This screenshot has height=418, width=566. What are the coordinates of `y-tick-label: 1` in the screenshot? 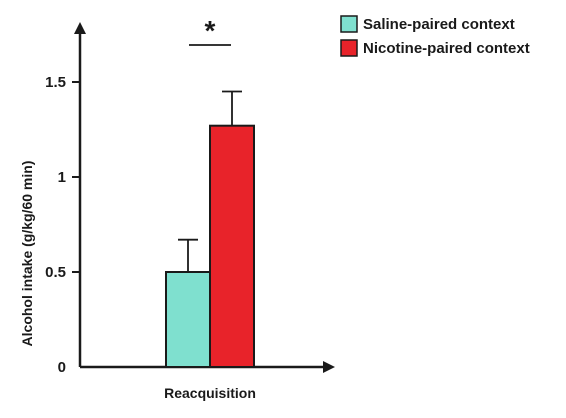 It's located at (62, 177).